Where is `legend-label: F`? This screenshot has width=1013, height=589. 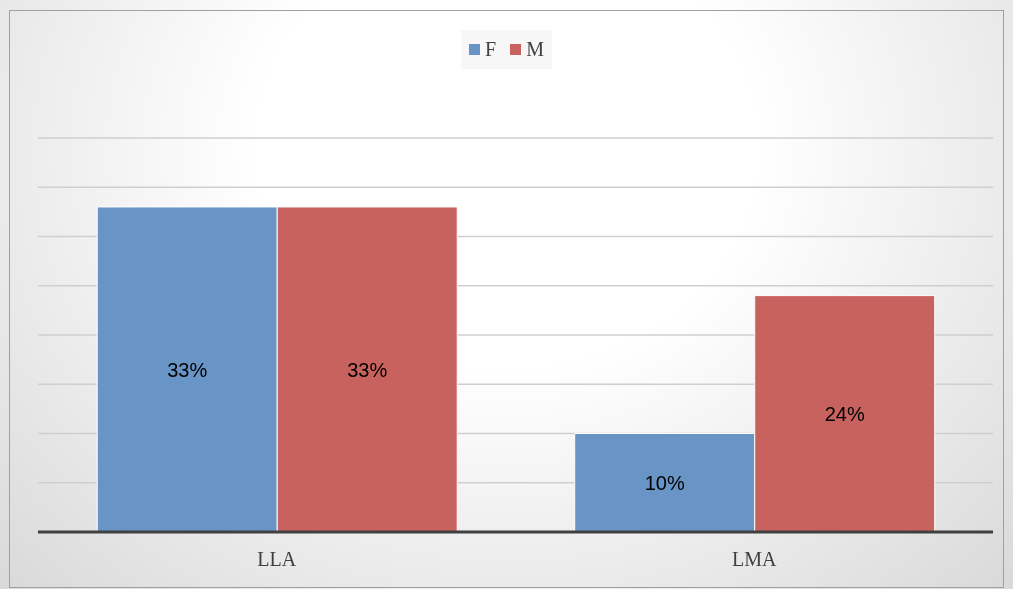 legend-label: F is located at coordinates (490, 49).